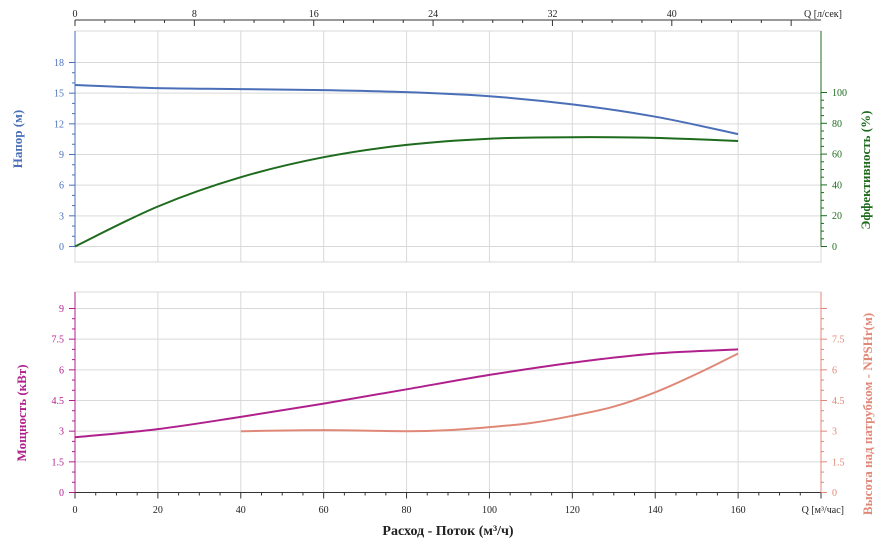  I want to click on x-tick-label-bottom: 40, so click(241, 510).